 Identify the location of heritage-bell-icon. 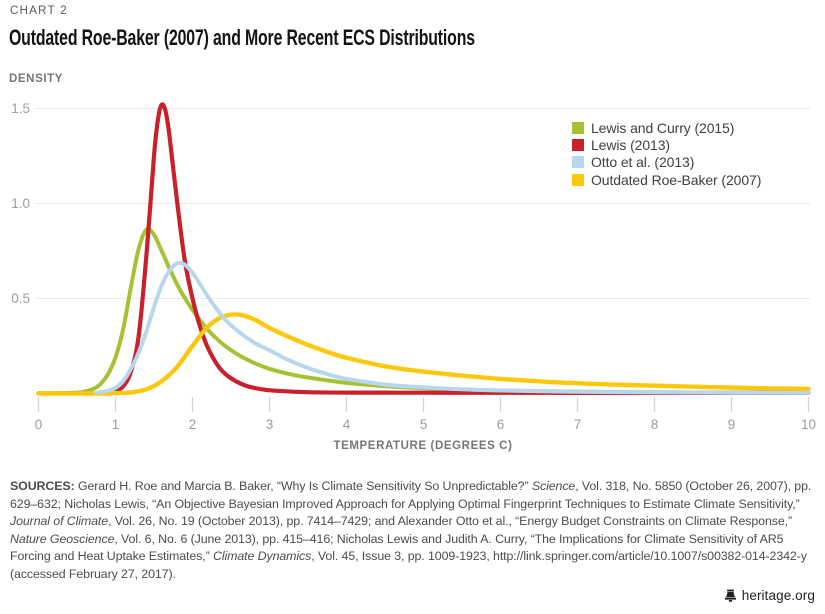
(730, 595).